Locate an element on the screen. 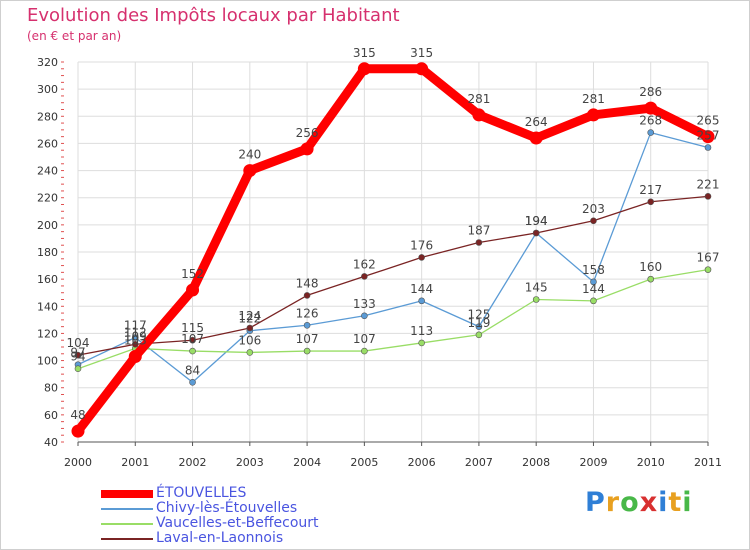 The height and width of the screenshot is (550, 750). data-label: 221 is located at coordinates (708, 184).